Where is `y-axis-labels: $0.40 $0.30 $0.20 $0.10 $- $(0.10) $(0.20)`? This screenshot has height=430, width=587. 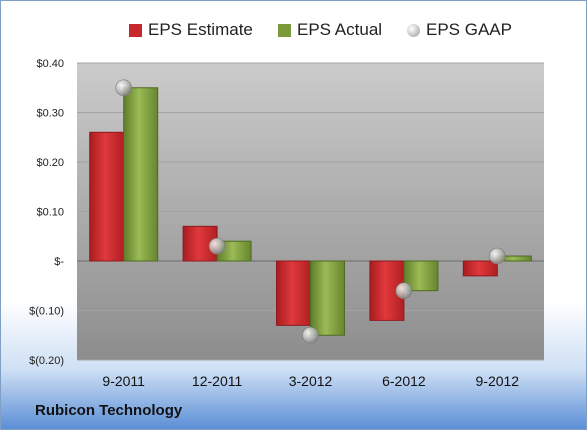 y-axis-labels: $0.40 $0.30 $0.20 $0.10 $- $(0.10) $(0.20) is located at coordinates (46, 212).